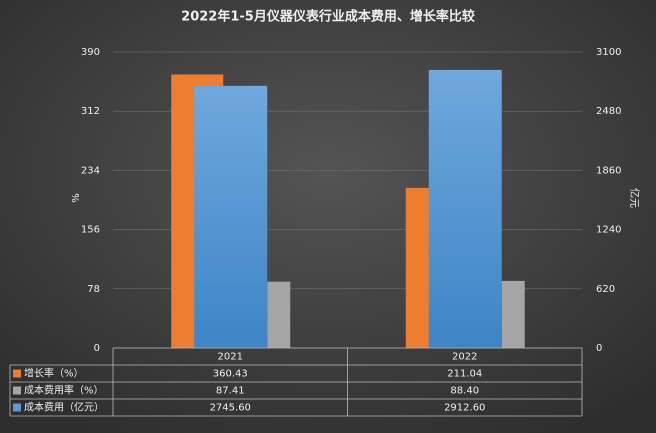 This screenshot has width=656, height=433. I want to click on data-label: 87.41, so click(230, 391).